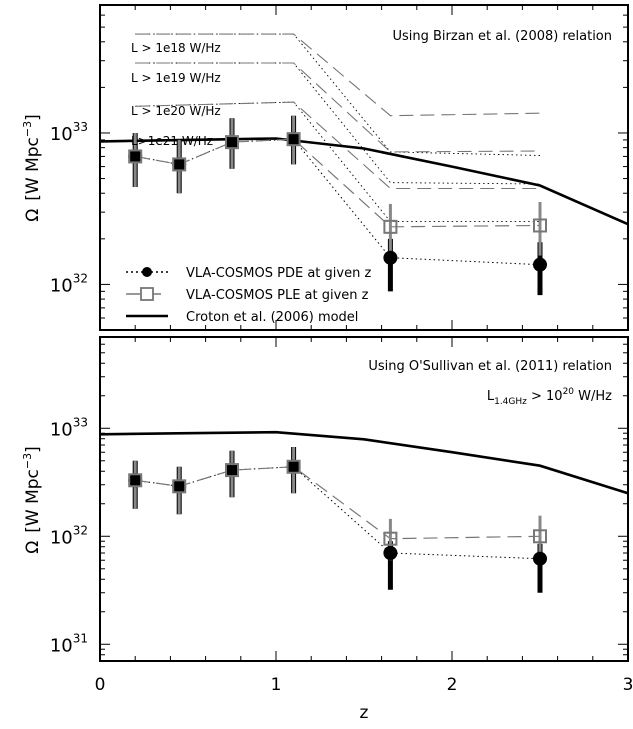  What do you see at coordinates (147, 272) in the screenshot?
I see `legend-pde-marker` at bounding box center [147, 272].